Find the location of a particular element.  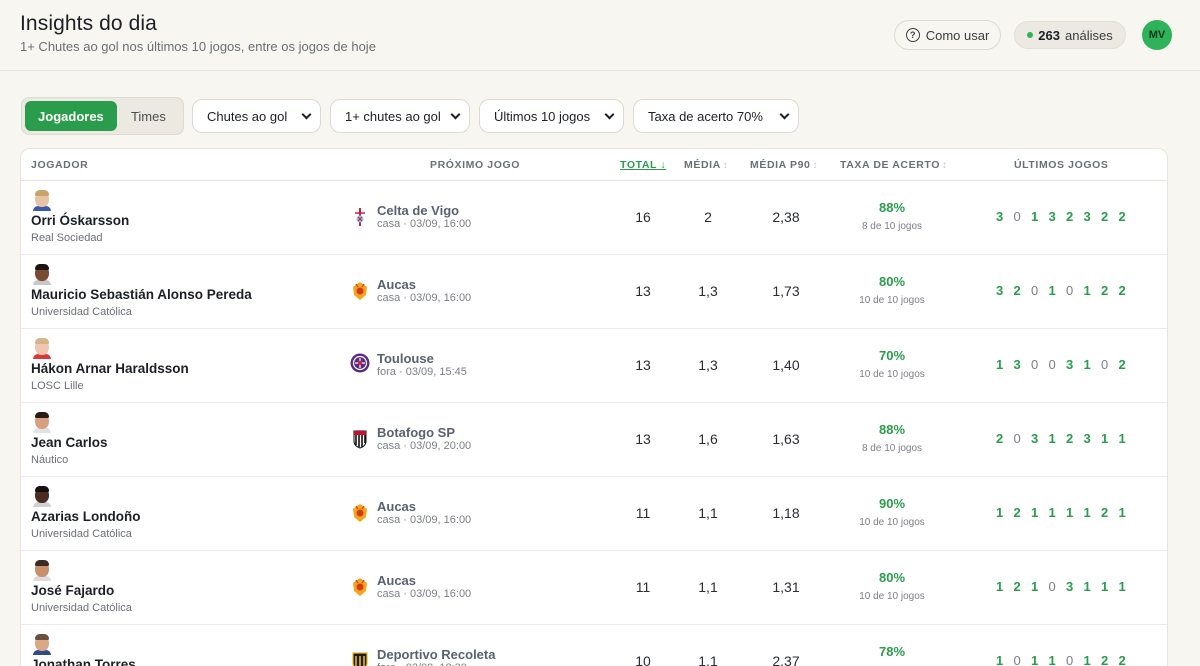

threshold-select: 1+ chutes ao gol is located at coordinates (400, 116).